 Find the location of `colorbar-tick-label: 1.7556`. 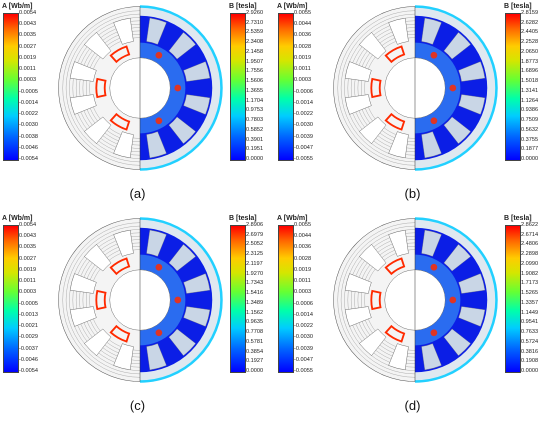

colorbar-tick-label: 1.7556 is located at coordinates (255, 71).